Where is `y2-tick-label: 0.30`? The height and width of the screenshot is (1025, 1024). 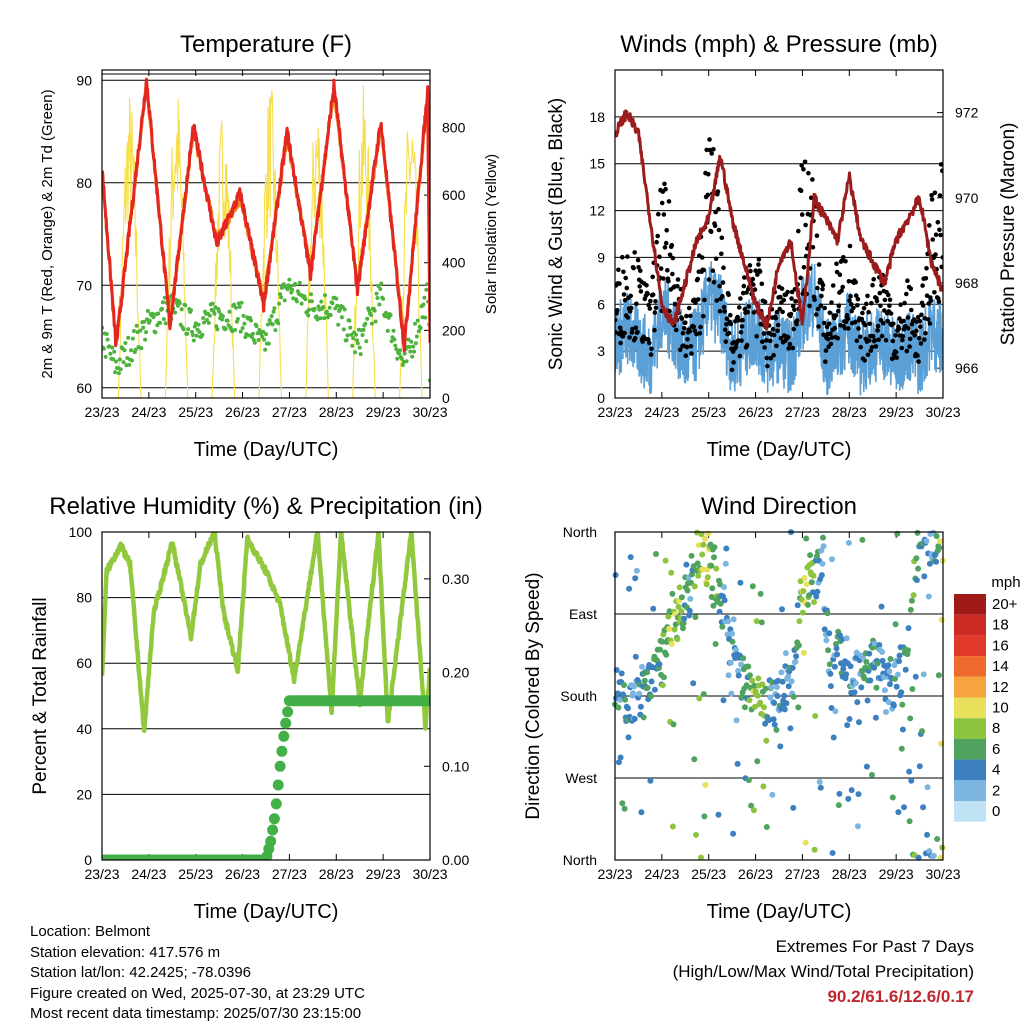
y2-tick-label: 0.30 is located at coordinates (455, 579).